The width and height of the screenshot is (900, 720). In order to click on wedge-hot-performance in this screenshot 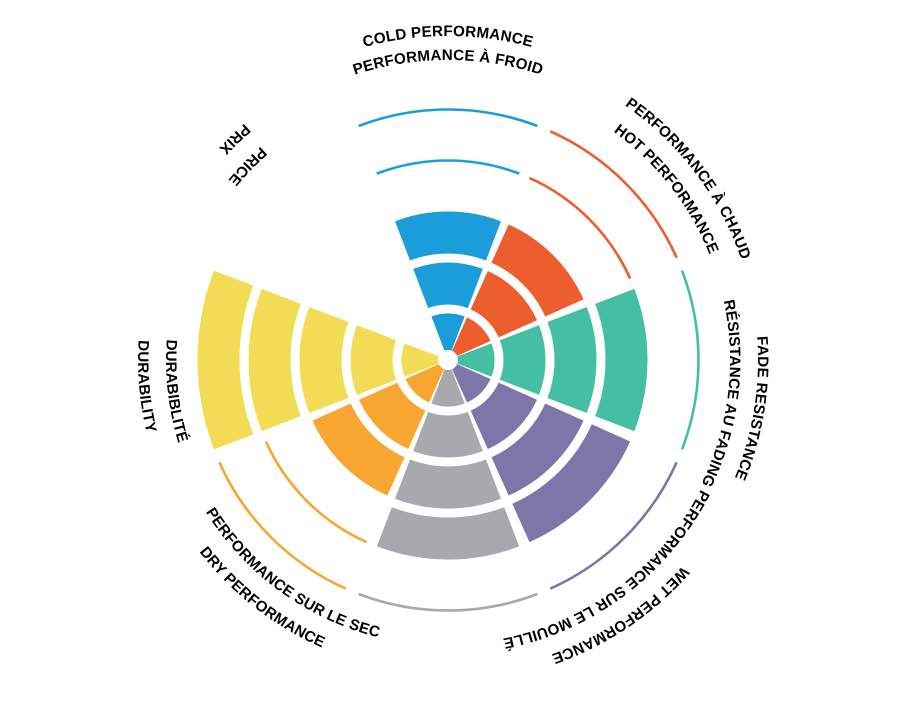, I will do `click(518, 290)`.